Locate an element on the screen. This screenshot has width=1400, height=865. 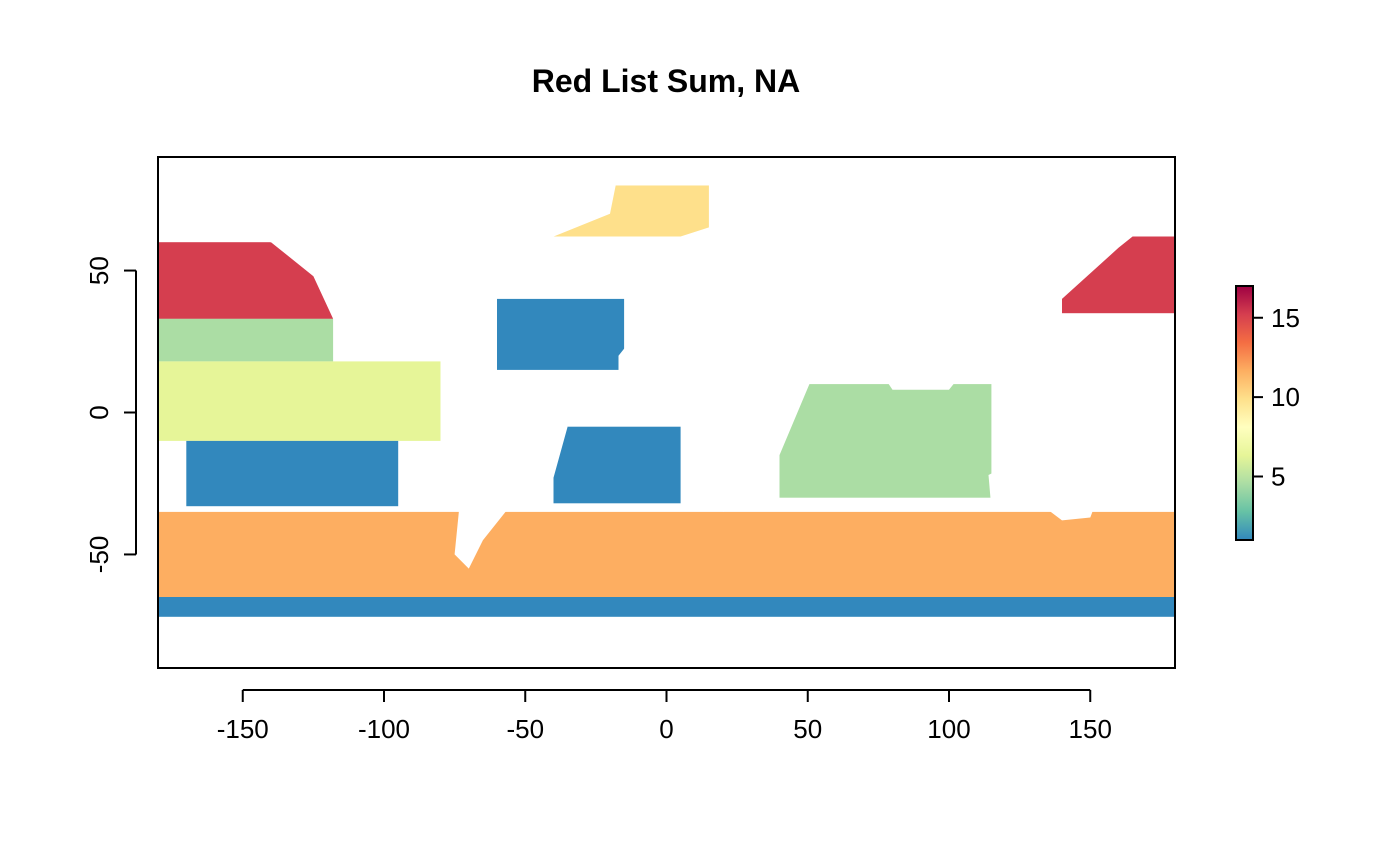
y-axis: -50 0 50 is located at coordinates (110, 415).